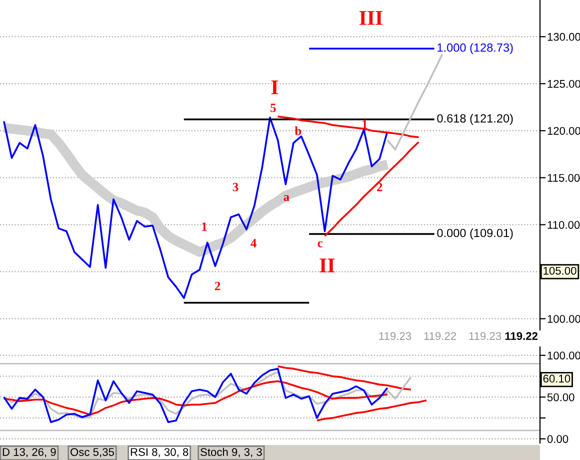 The width and height of the screenshot is (580, 460). I want to click on y-tick-label: 130.00, so click(564, 36).